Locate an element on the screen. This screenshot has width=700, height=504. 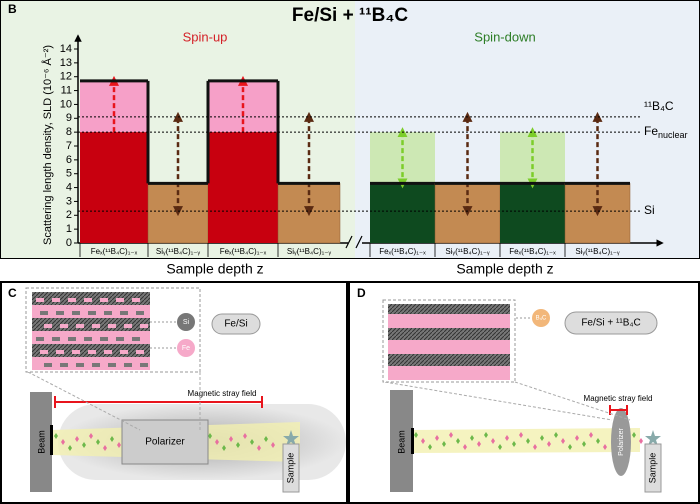
reference-label: ¹¹B₄C is located at coordinates (659, 106).